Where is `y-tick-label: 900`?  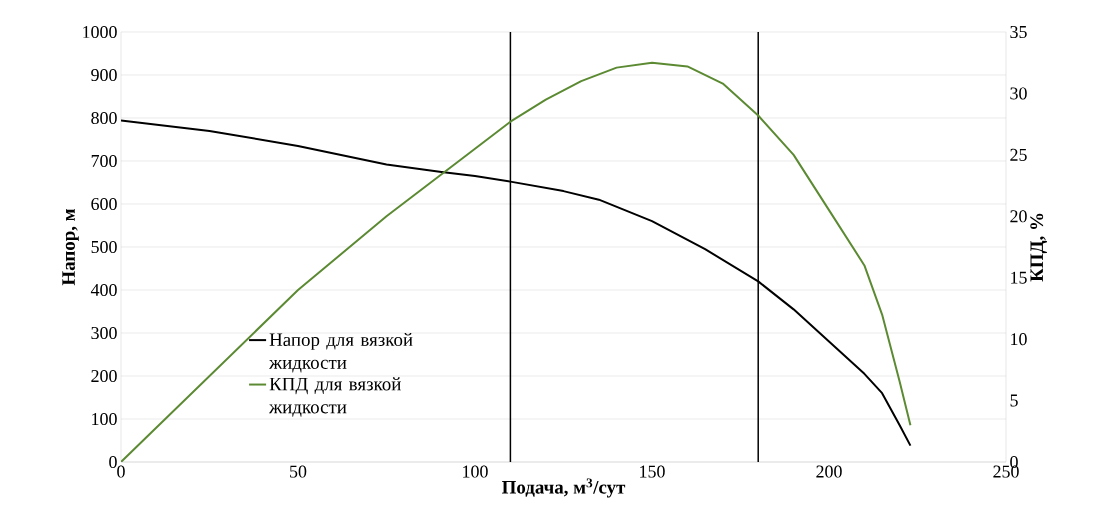
y-tick-label: 900 is located at coordinates (104, 75).